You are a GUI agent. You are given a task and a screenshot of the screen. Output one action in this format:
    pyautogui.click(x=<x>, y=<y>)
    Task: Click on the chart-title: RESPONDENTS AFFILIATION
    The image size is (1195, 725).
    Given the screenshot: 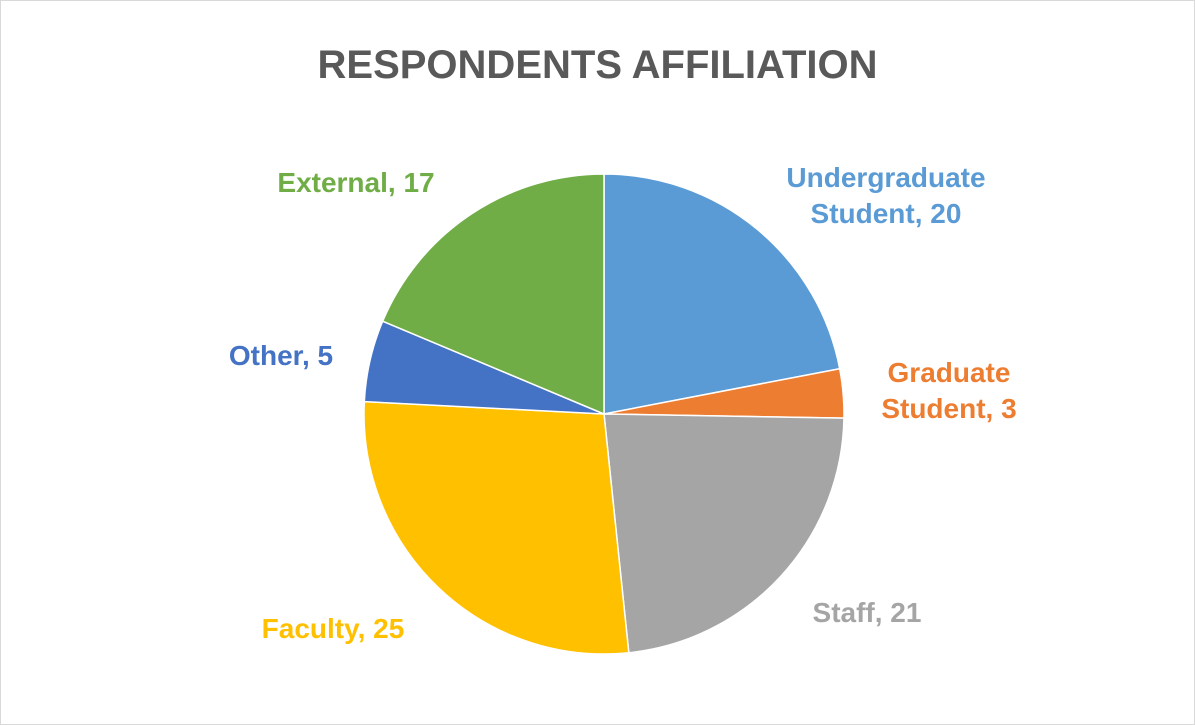 What is the action you would take?
    pyautogui.click(x=597, y=65)
    